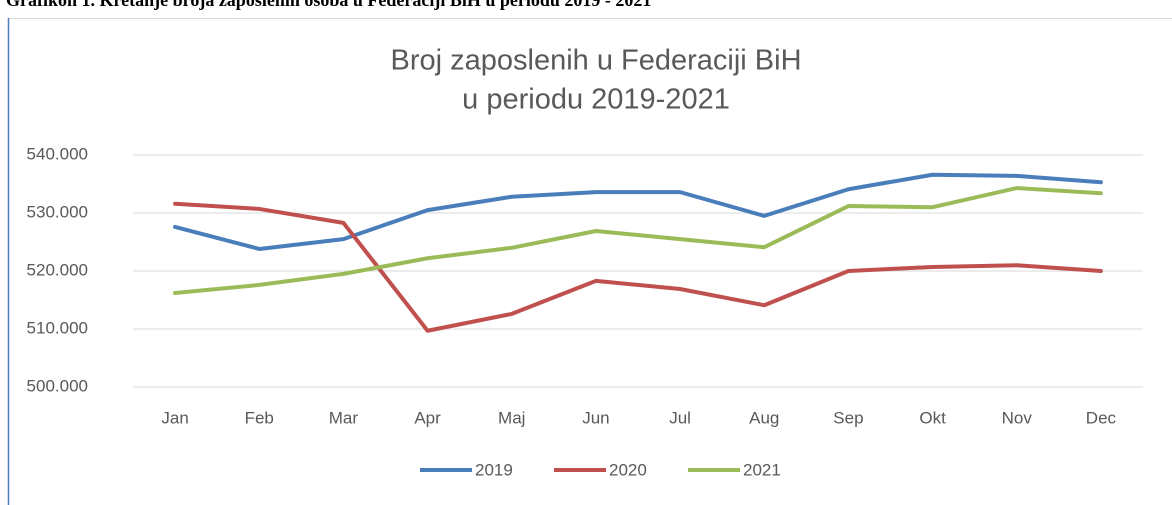 Image resolution: width=1172 pixels, height=505 pixels. Describe the element at coordinates (680, 417) in the screenshot. I see `x-tick-label: Jul` at that location.